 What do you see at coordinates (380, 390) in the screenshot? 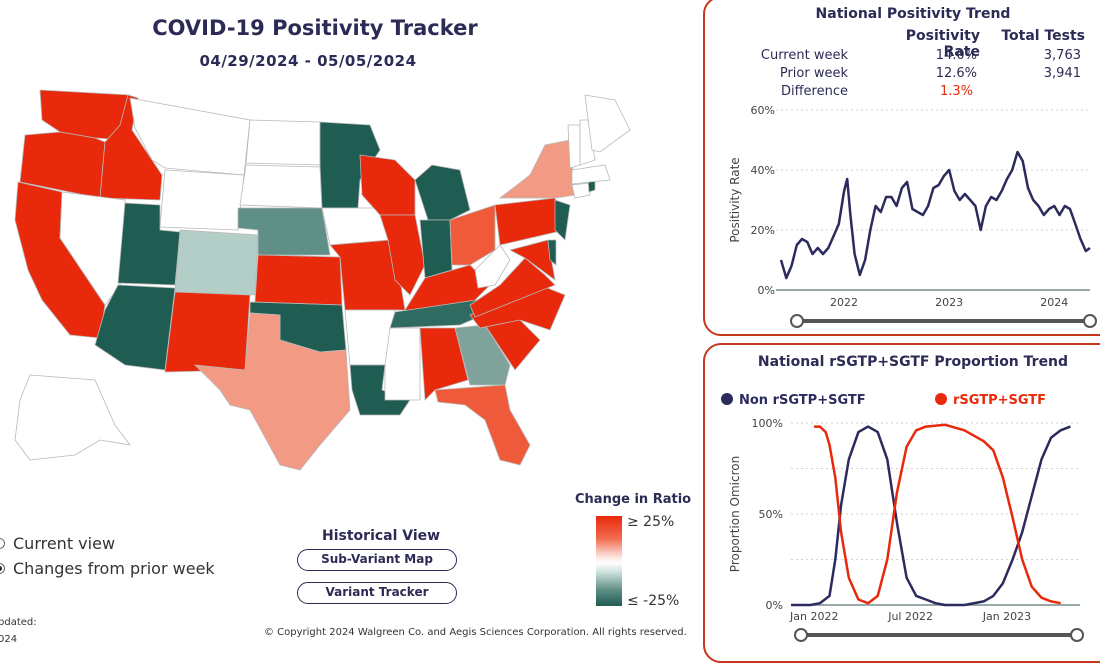
I see `state-la` at bounding box center [380, 390].